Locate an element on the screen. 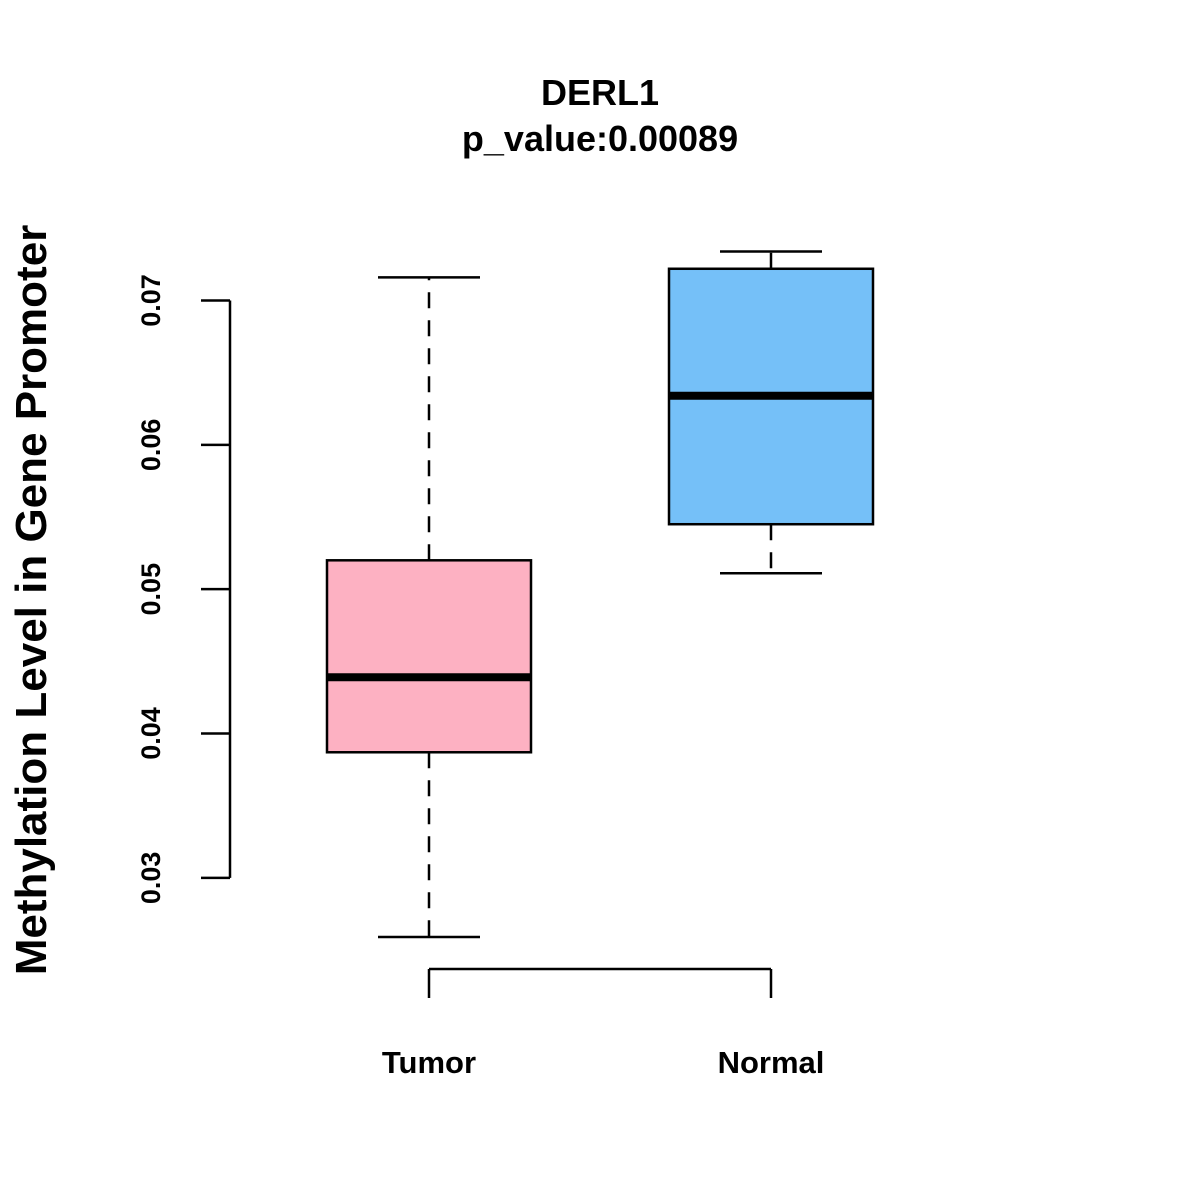 The image size is (1200, 1200). x-tick-label: Normal is located at coordinates (771, 1062).